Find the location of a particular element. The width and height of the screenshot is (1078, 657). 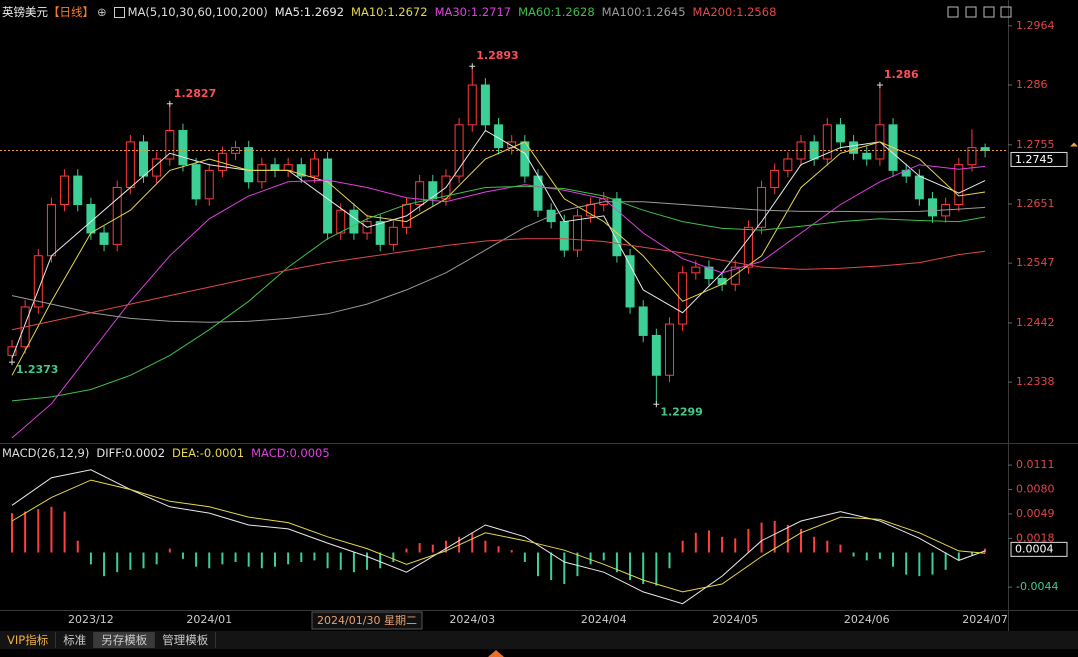

last-price-label: 1.2745 is located at coordinates (1034, 159).